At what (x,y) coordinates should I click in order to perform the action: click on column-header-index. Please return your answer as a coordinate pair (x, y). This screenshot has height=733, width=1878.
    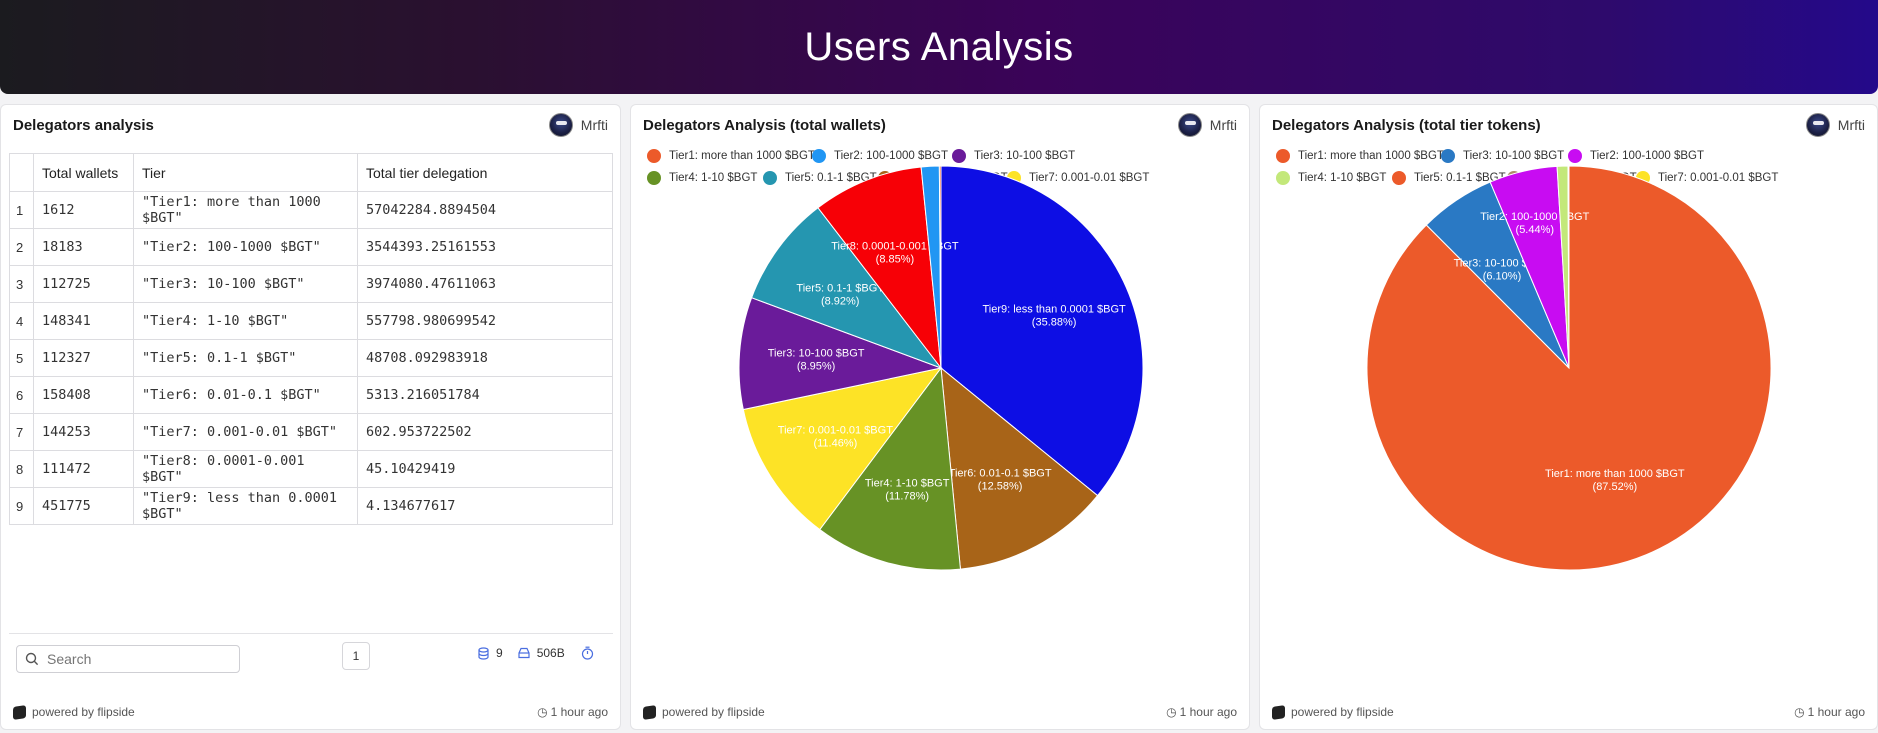
    Looking at the image, I should click on (21, 172).